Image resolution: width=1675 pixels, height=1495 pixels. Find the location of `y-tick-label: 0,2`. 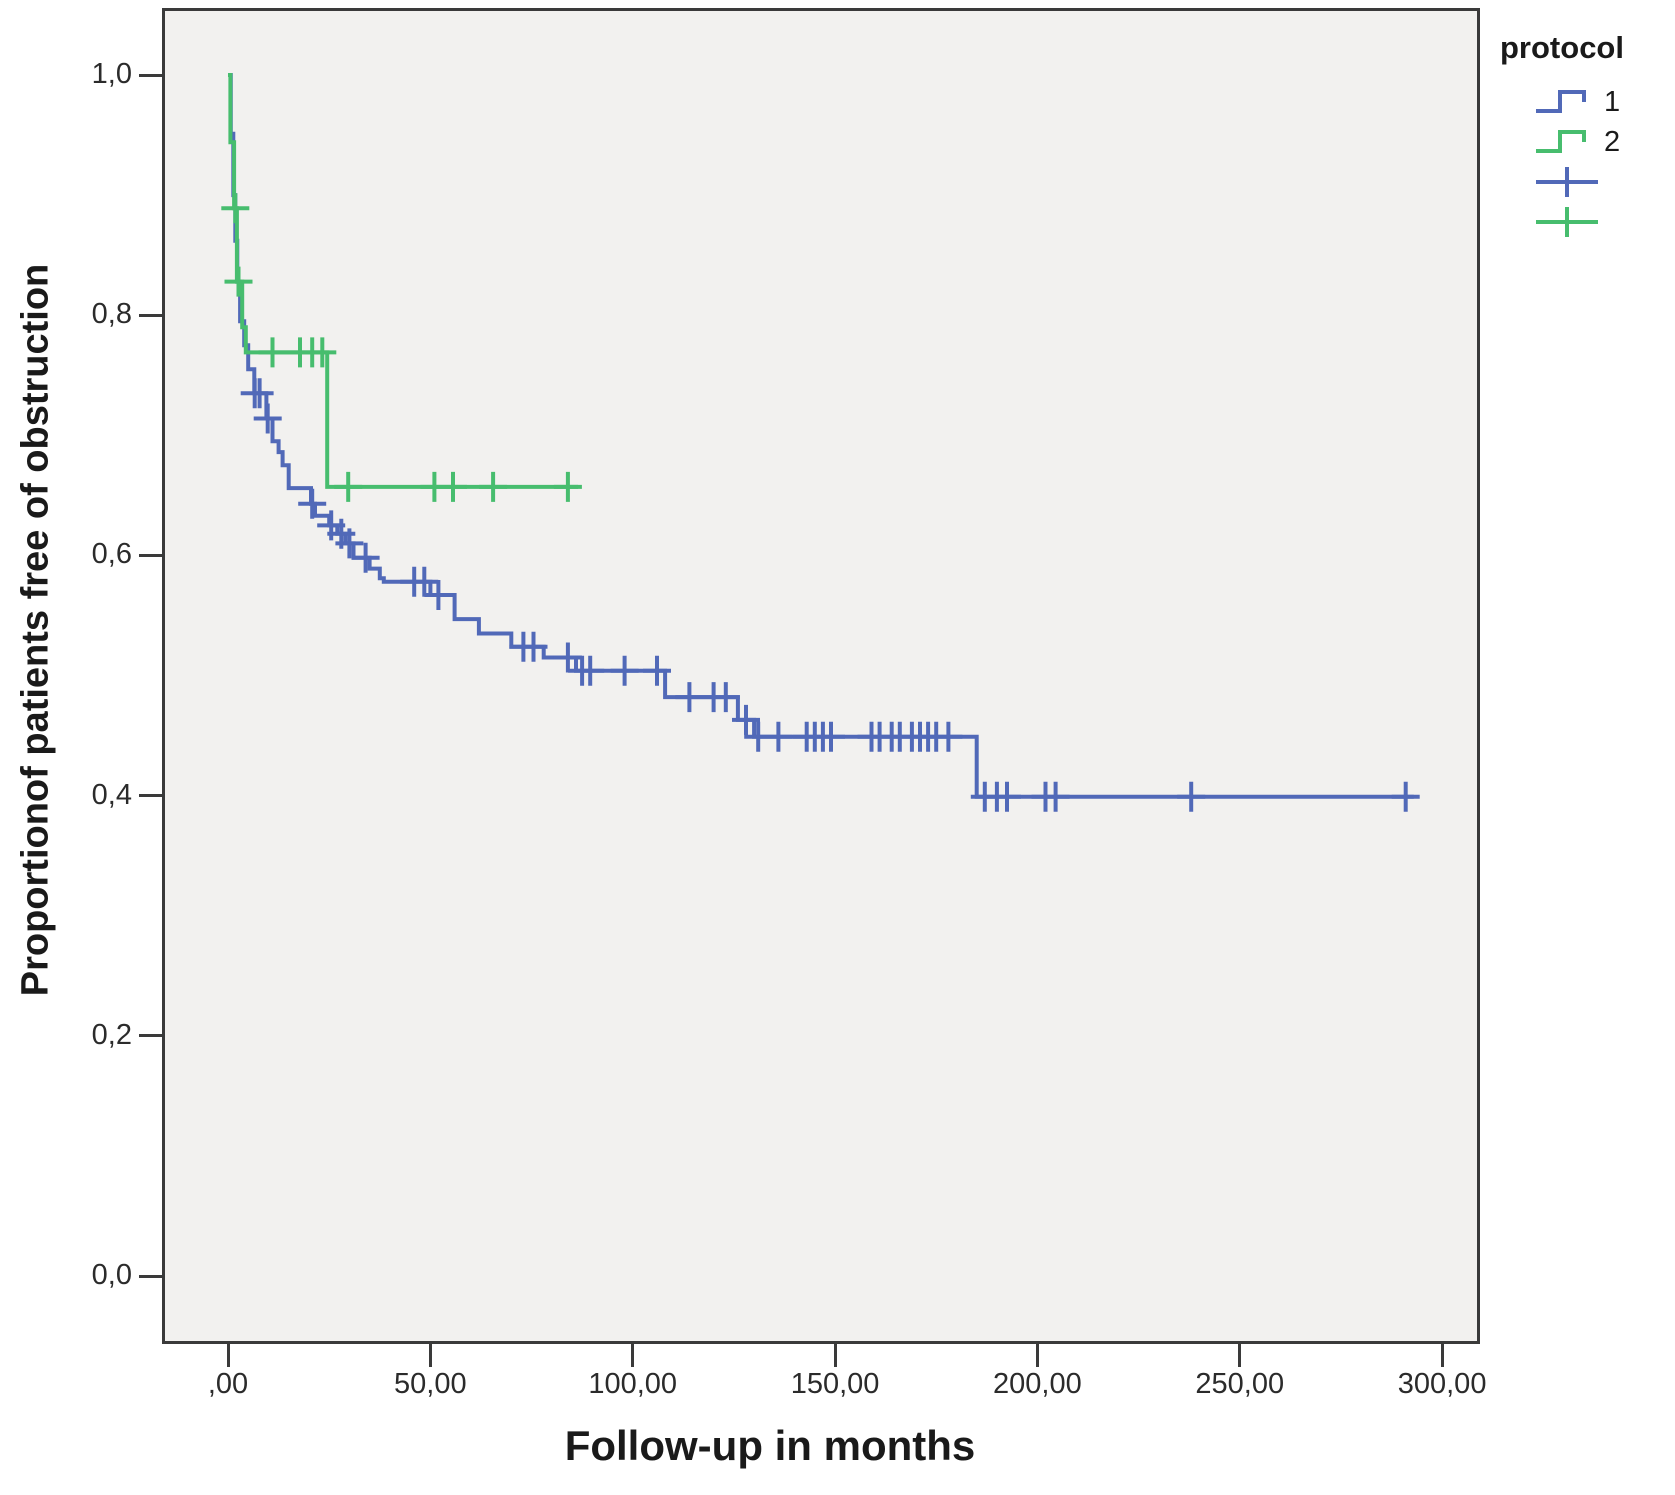

y-tick-label: 0,2 is located at coordinates (111, 1034).